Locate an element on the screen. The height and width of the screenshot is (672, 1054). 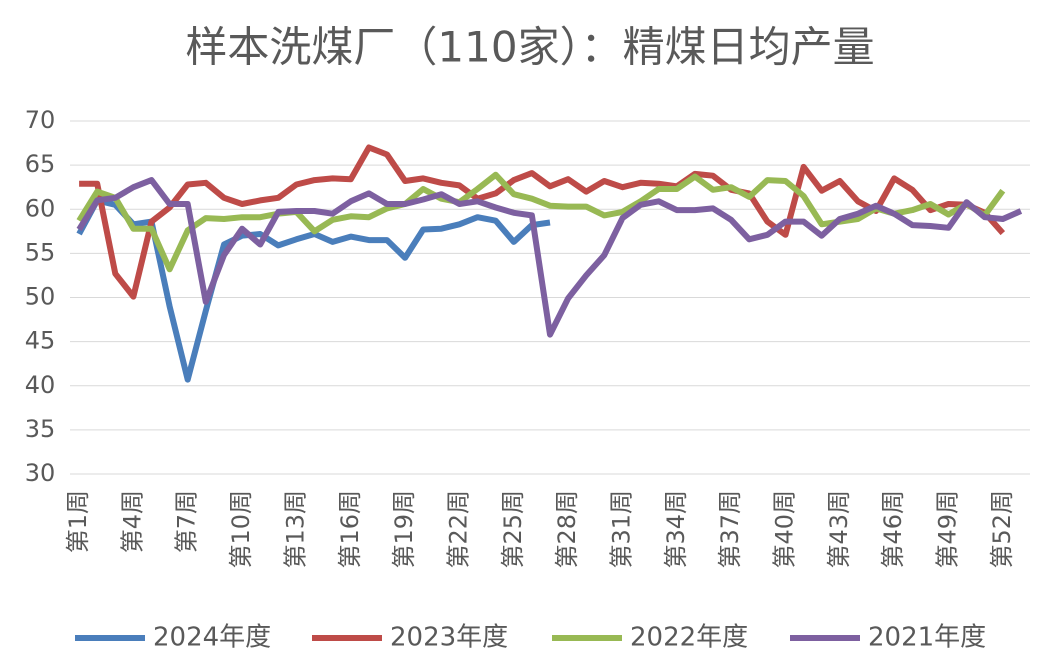
x-tick-label: 第28周 is located at coordinates (567, 529).